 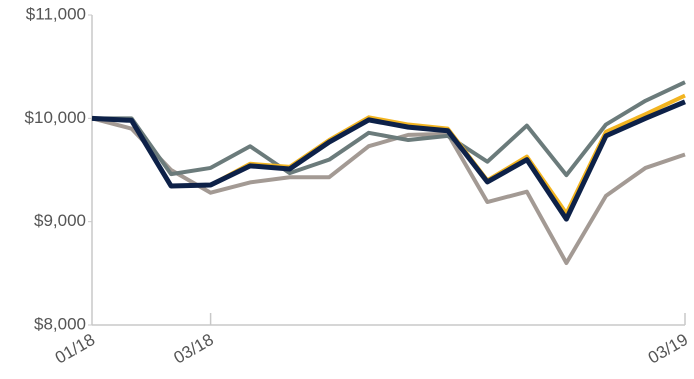 I want to click on x-tick-label: 01/18, so click(x=75, y=349).